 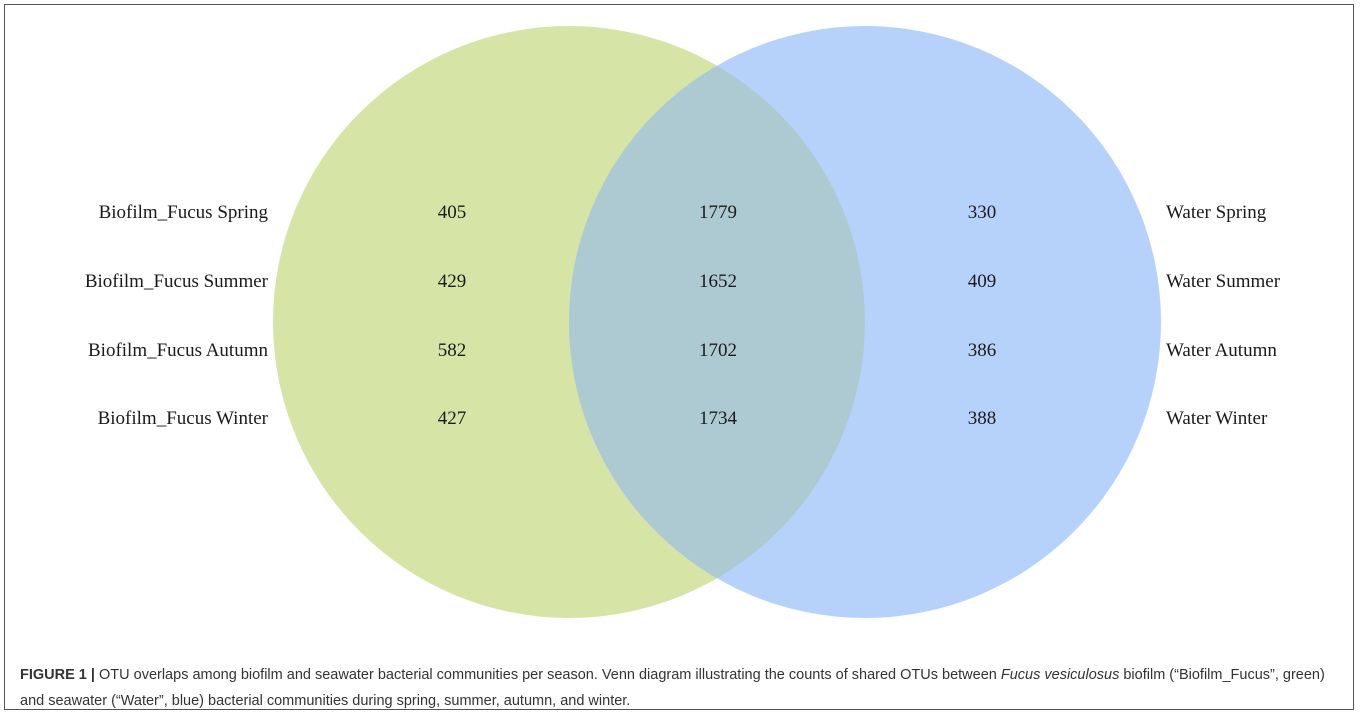 What do you see at coordinates (184, 212) in the screenshot?
I see `left-set-label: Biofilm_Fucus Spring` at bounding box center [184, 212].